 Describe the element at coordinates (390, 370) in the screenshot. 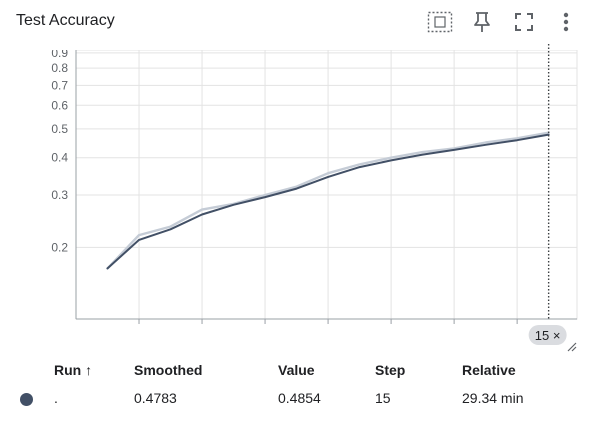

I see `header-step: Step` at that location.